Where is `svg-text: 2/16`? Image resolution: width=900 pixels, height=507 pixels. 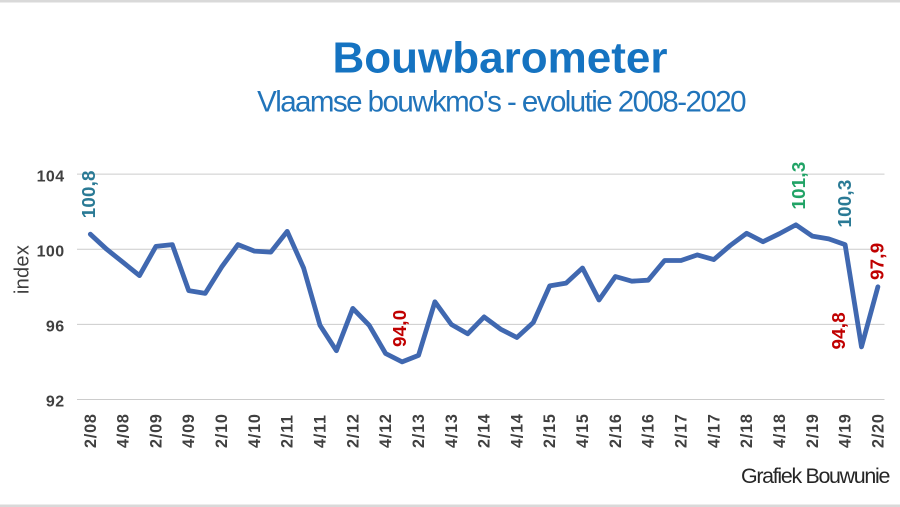 svg-text: 2/16 is located at coordinates (616, 430).